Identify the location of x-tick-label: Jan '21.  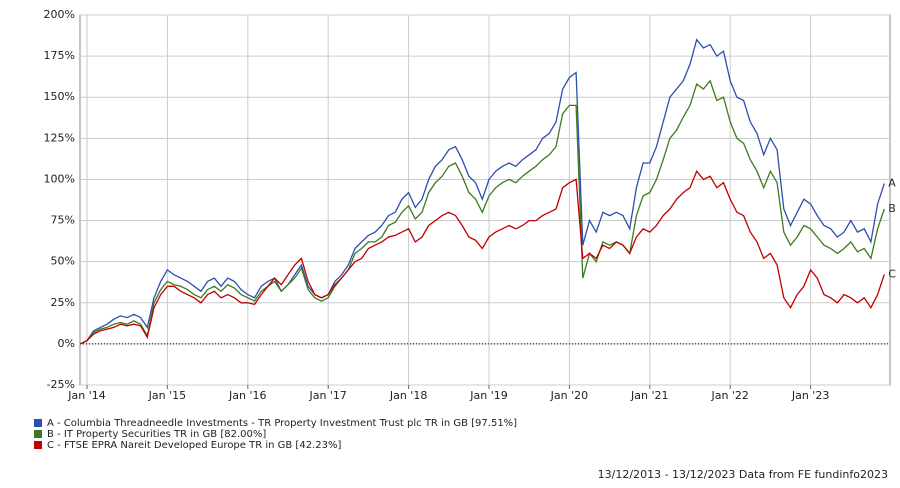
(649, 395).